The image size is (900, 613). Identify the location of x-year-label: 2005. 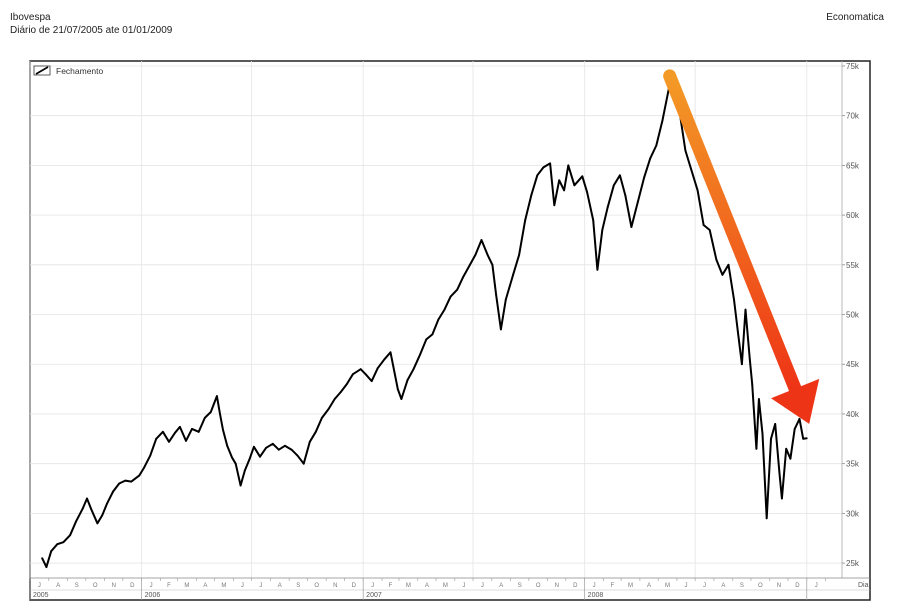
(41, 595).